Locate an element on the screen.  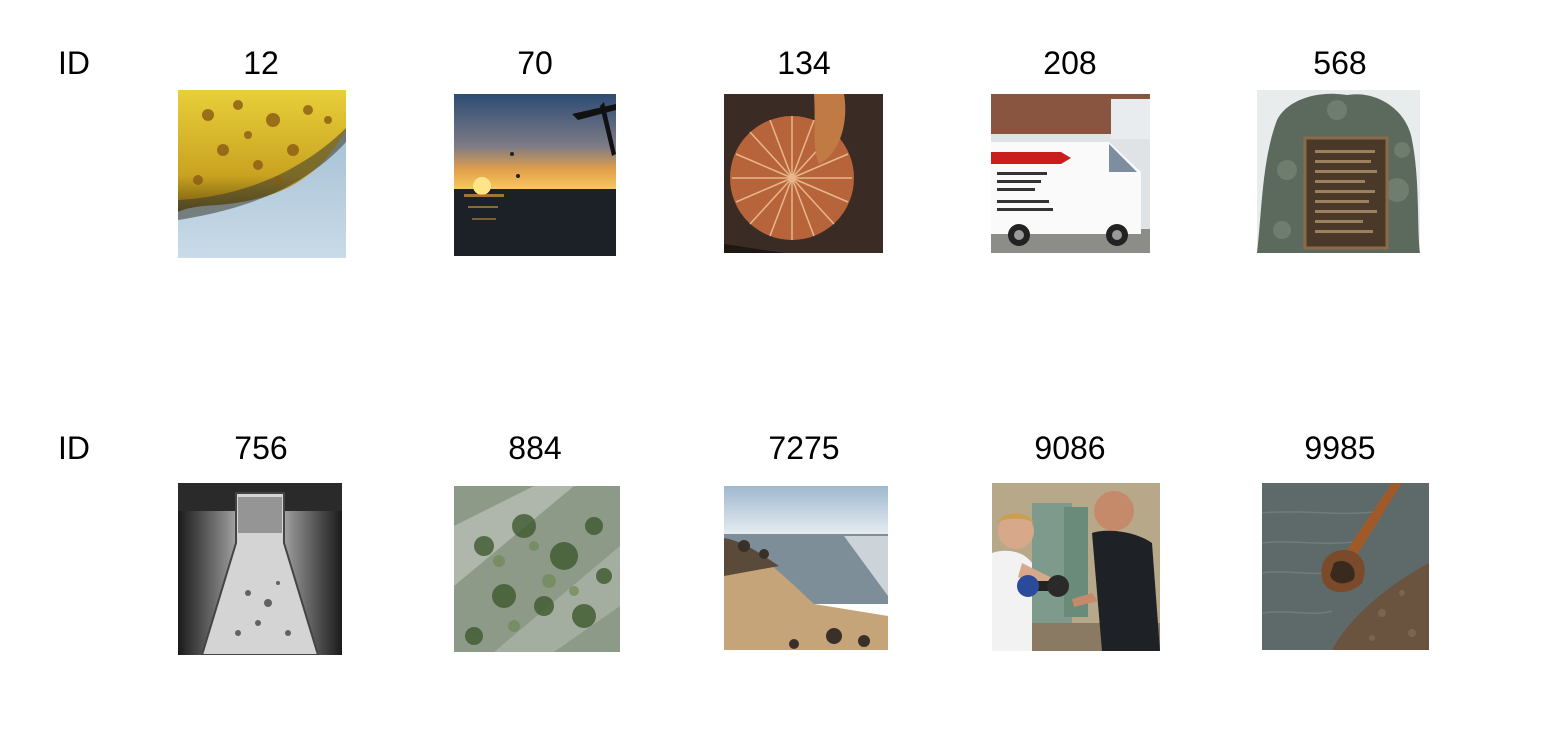
image-id: 70 is located at coordinates (535, 63).